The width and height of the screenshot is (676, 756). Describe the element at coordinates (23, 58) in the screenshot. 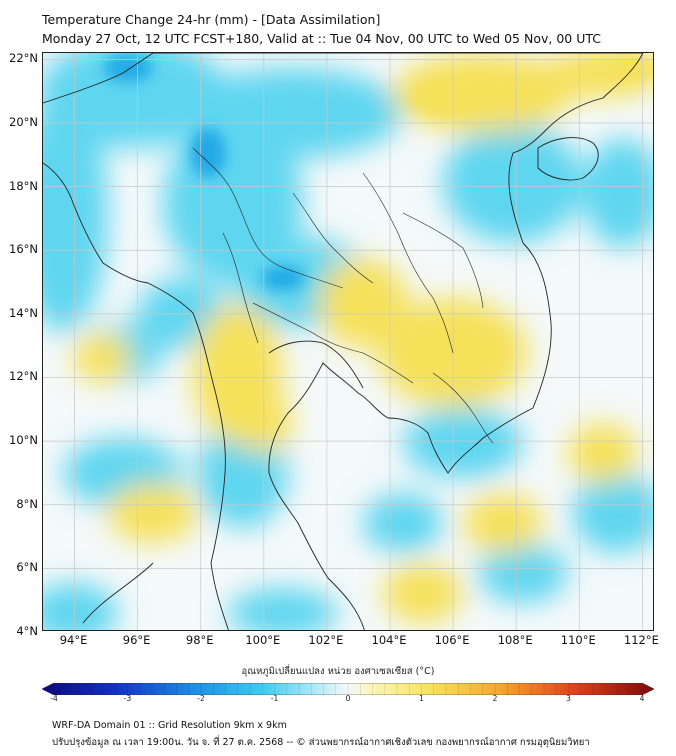

I see `latitude-label: 22°N` at that location.